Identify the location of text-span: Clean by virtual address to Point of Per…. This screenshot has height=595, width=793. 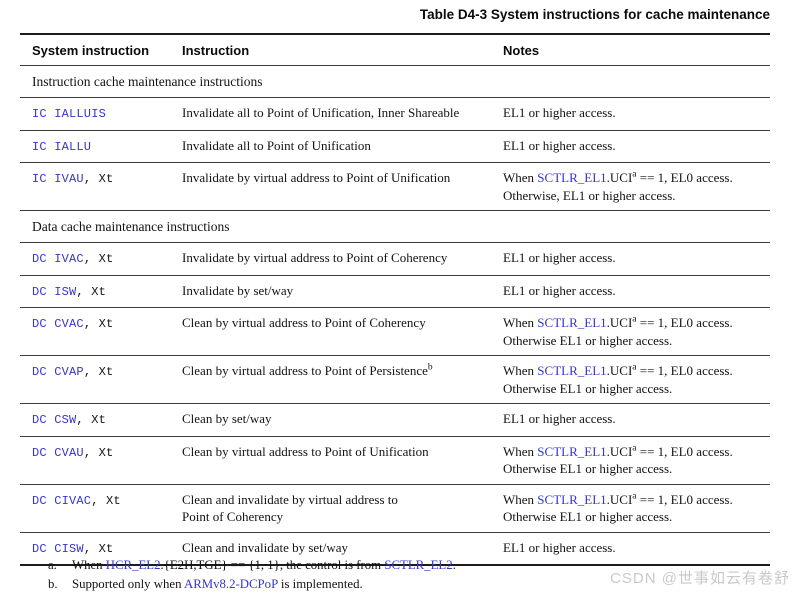
(305, 370).